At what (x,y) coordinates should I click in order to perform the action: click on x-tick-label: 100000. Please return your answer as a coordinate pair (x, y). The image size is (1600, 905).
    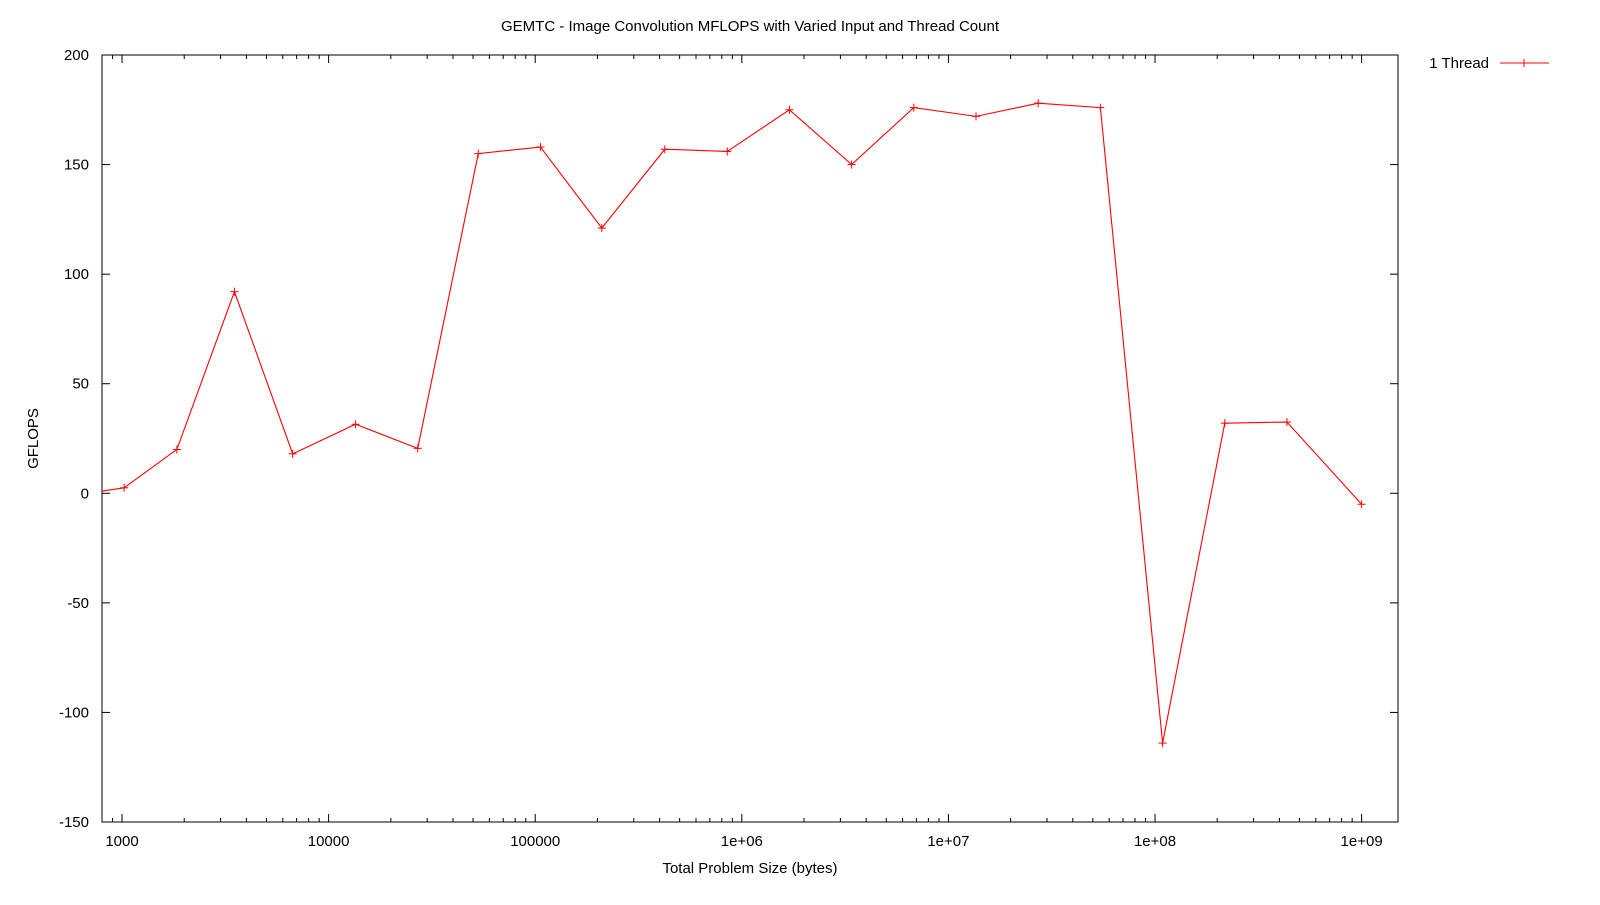
    Looking at the image, I should click on (535, 841).